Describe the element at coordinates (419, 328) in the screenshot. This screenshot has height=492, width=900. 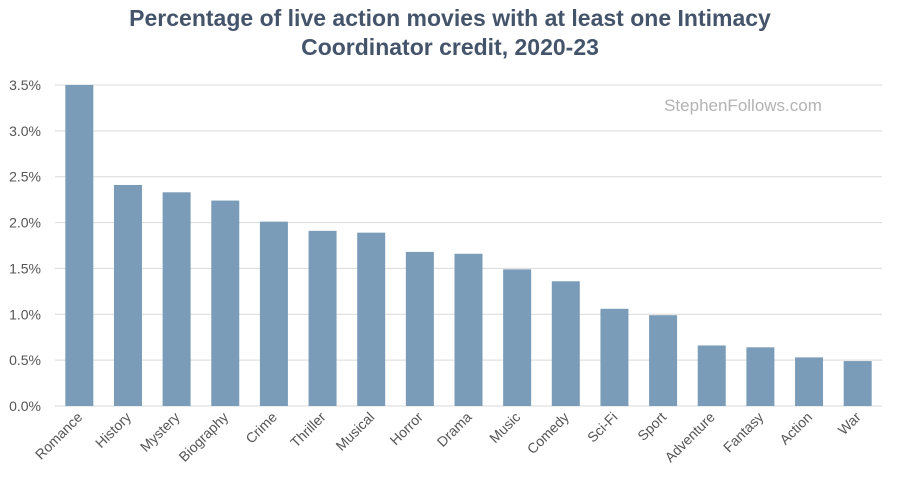
I see `bar-horror` at that location.